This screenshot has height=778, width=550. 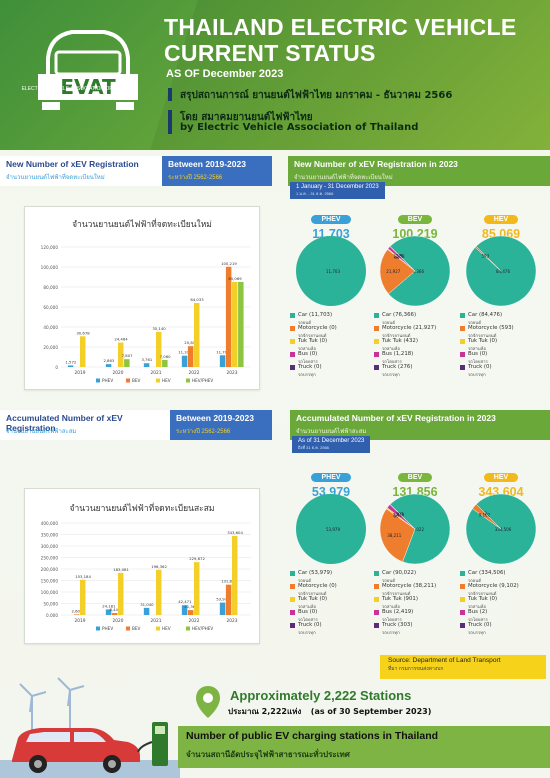 I want to click on data-label: 24,464, so click(x=121, y=339).